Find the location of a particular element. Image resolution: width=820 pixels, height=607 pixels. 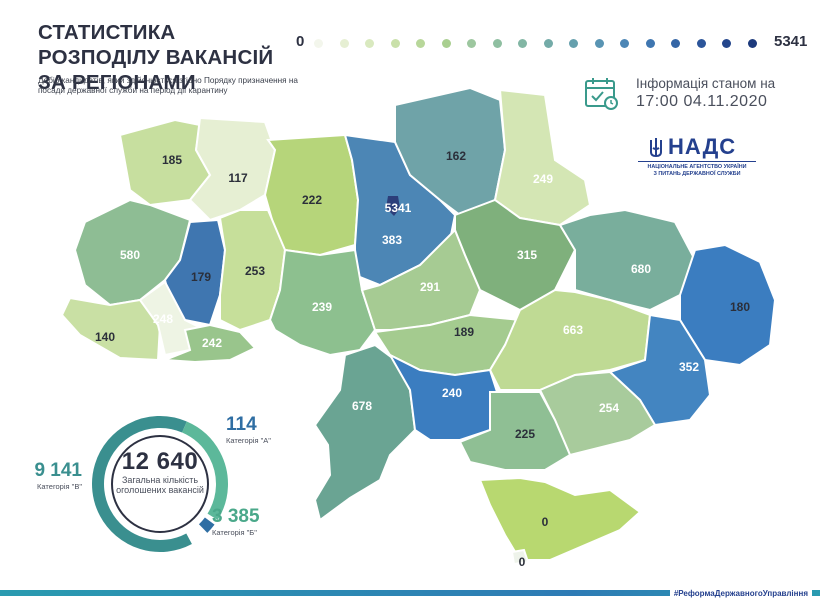

region-kherson is located at coordinates (515, 431).